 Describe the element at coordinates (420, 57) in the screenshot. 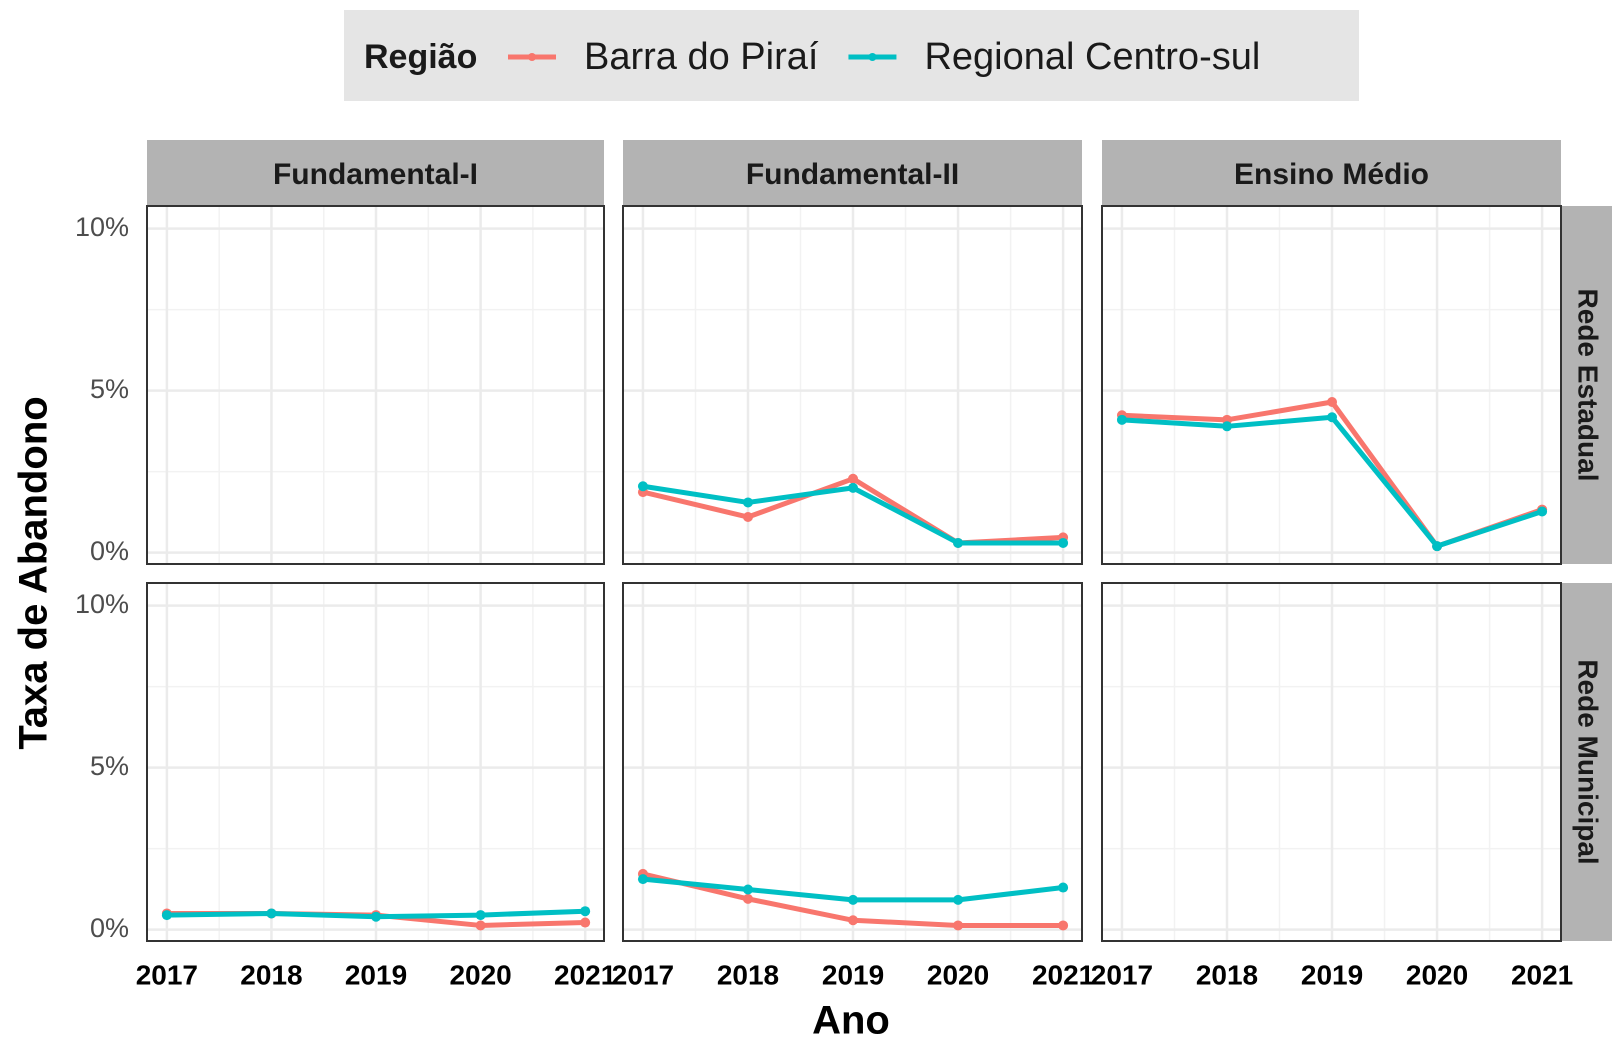

I see `legend-title: Região` at that location.